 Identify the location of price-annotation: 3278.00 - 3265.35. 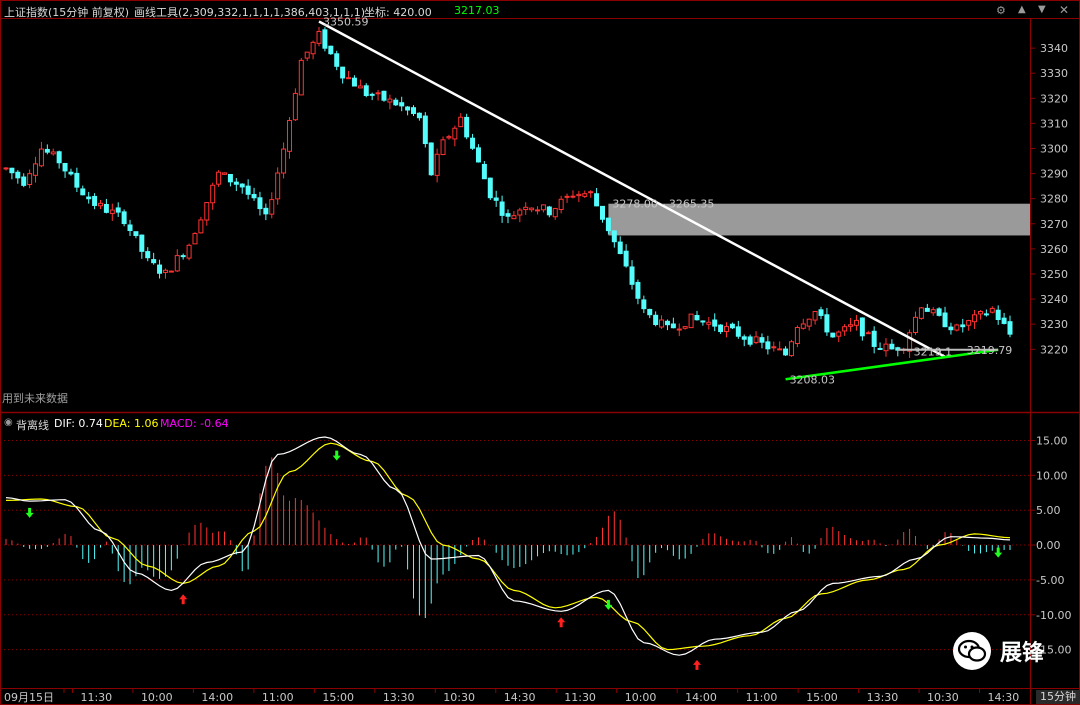
(663, 204).